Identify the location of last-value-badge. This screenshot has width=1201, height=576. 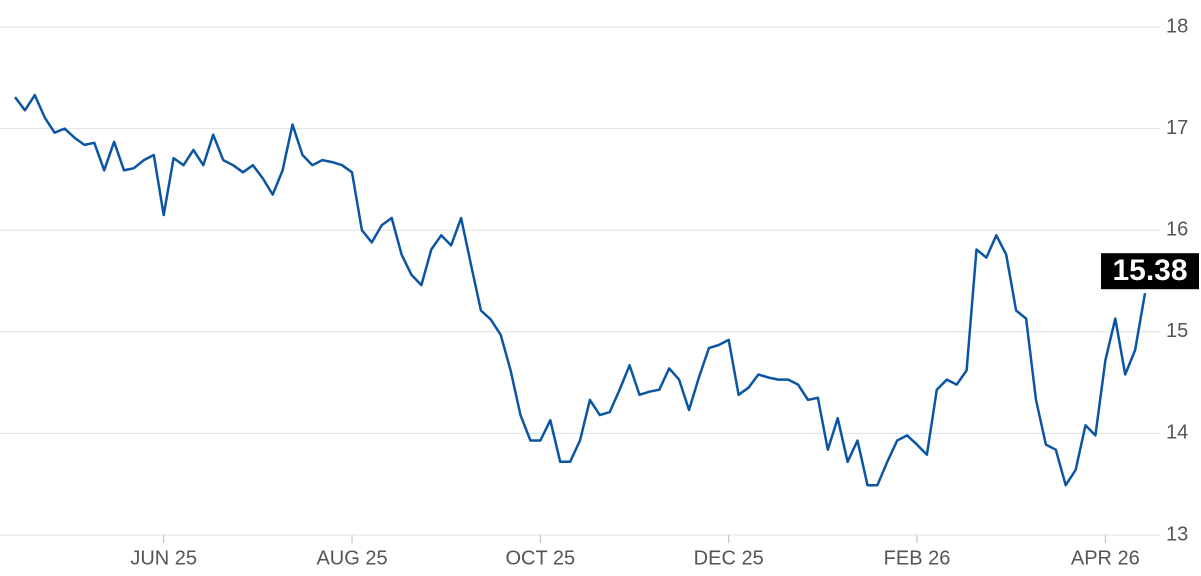
(1150, 271).